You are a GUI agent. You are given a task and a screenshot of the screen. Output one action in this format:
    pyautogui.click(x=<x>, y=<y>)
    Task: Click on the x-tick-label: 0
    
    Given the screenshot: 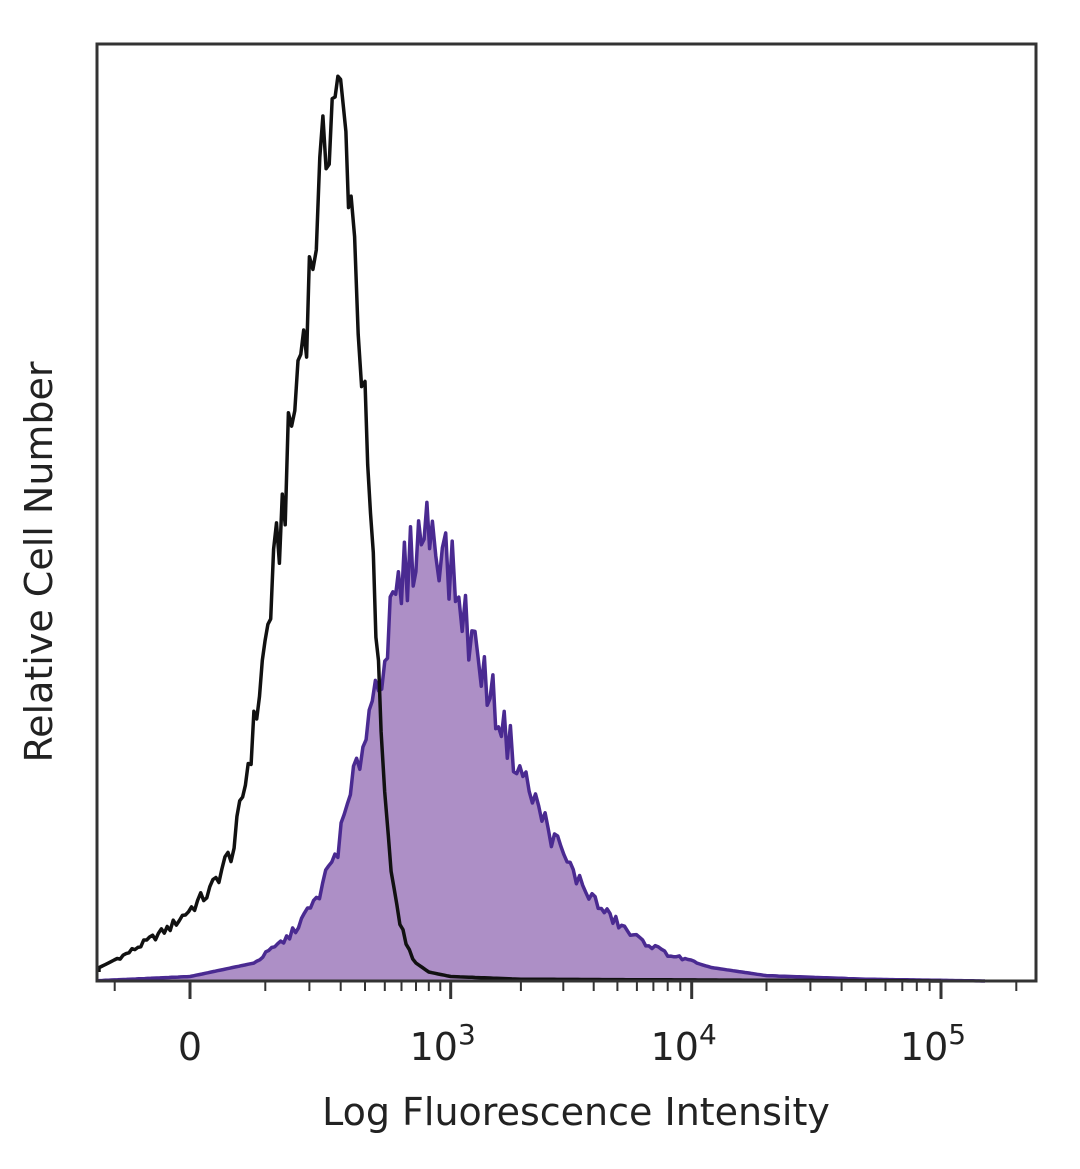 What is the action you would take?
    pyautogui.click(x=190, y=1047)
    